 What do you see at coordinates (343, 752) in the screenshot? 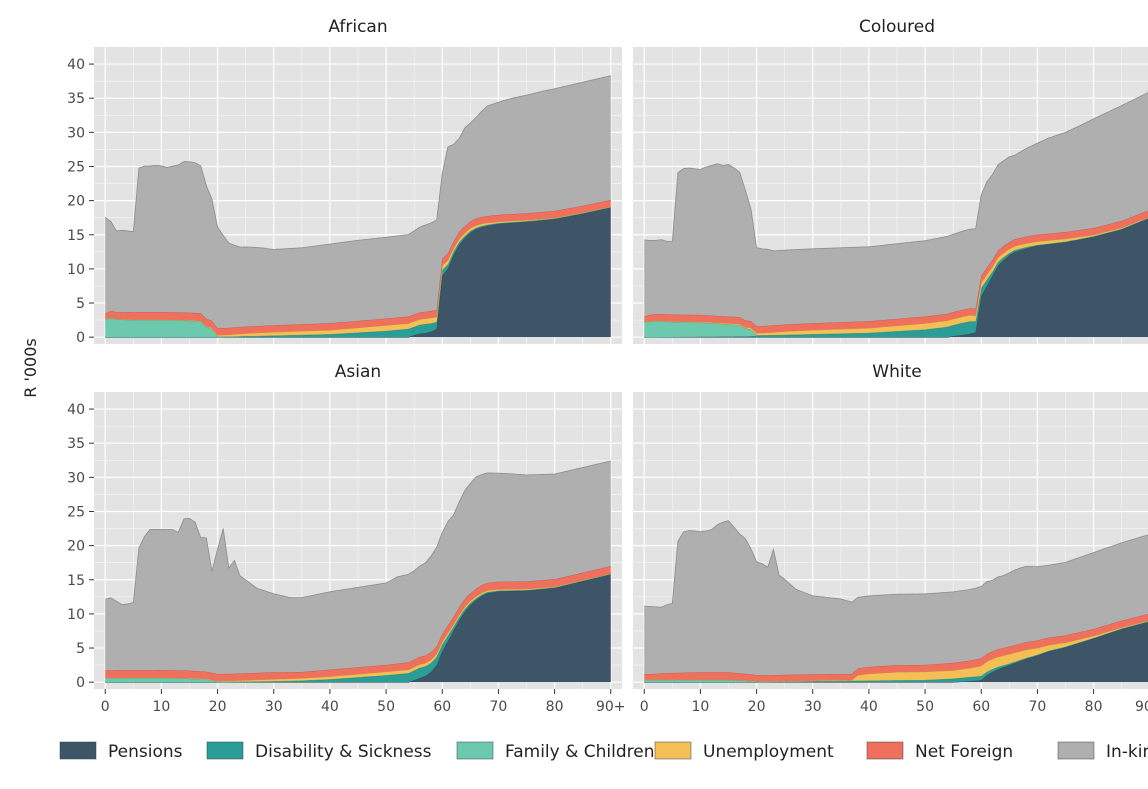
I see `legend-label: Disability & Sickness` at bounding box center [343, 752].